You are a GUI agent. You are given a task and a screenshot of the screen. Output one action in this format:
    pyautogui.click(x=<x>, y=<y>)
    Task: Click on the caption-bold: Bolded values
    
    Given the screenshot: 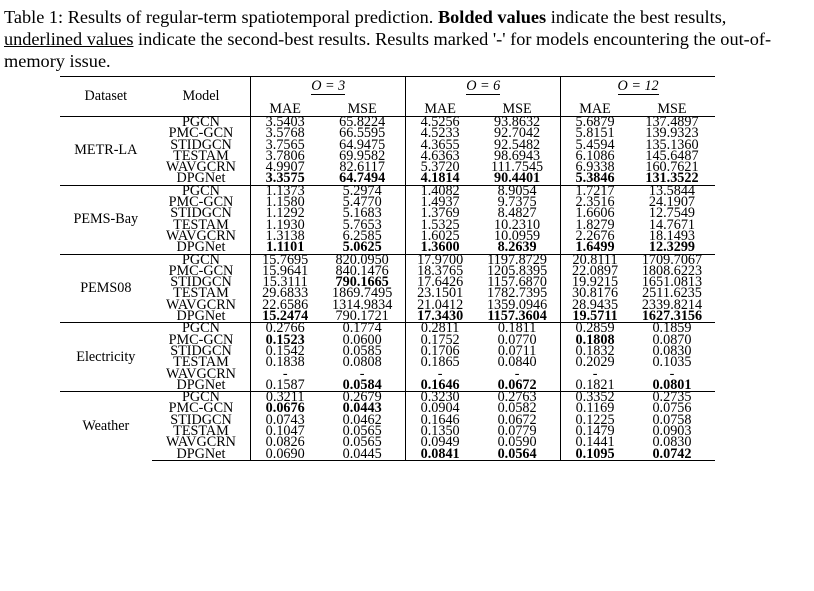 What is the action you would take?
    pyautogui.click(x=492, y=17)
    